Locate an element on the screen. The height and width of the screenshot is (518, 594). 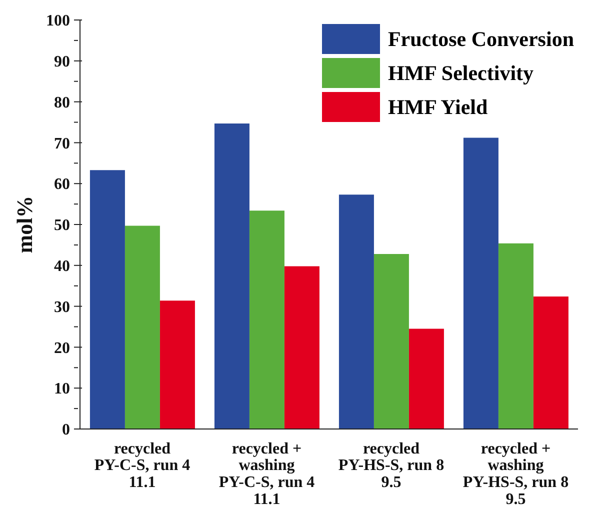
y-tick-label: 90 is located at coordinates (62, 62).